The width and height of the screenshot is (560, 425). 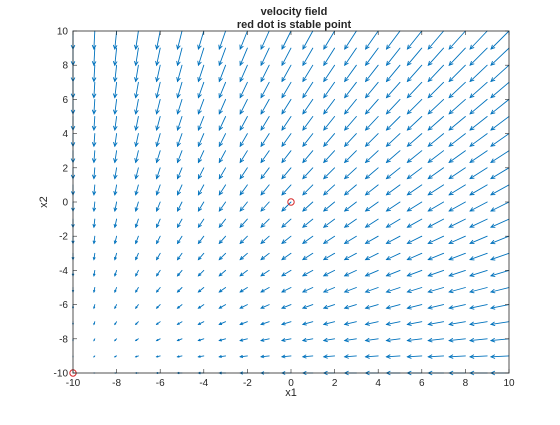 What do you see at coordinates (203, 383) in the screenshot?
I see `x-tick-label: -4` at bounding box center [203, 383].